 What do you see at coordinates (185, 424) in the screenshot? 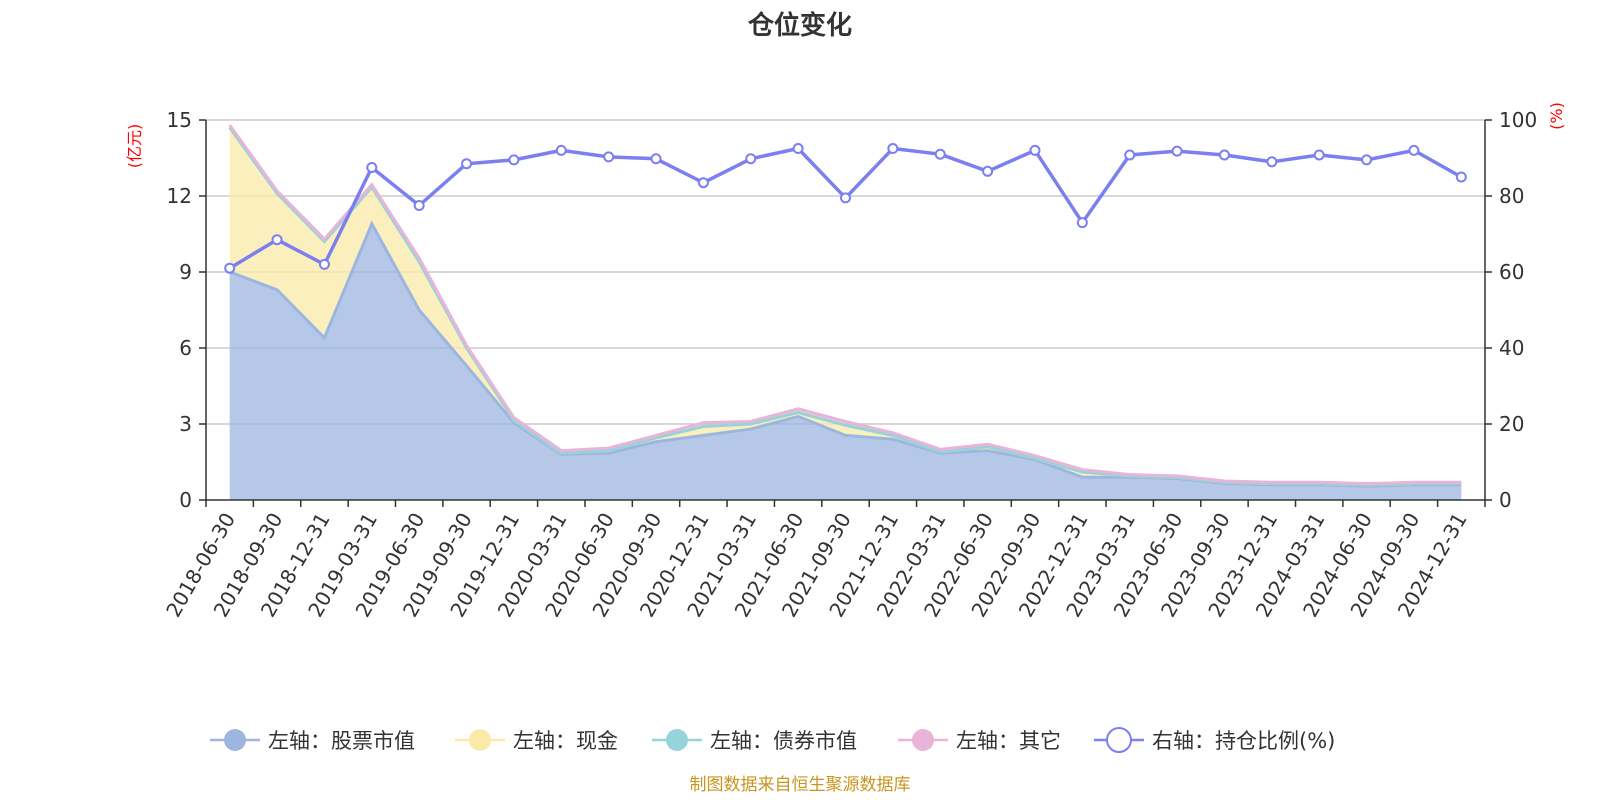
I see `left-tick-label: 3` at bounding box center [185, 424].